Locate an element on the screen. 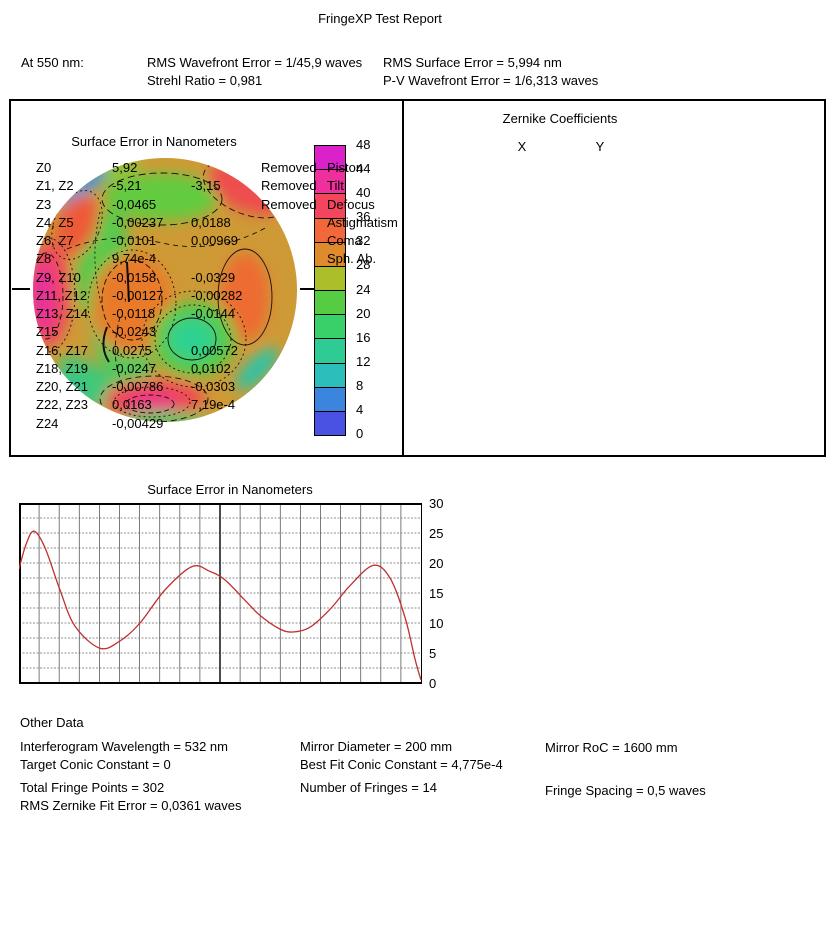  zernike-x-cell: -0,0465 is located at coordinates (134, 204).